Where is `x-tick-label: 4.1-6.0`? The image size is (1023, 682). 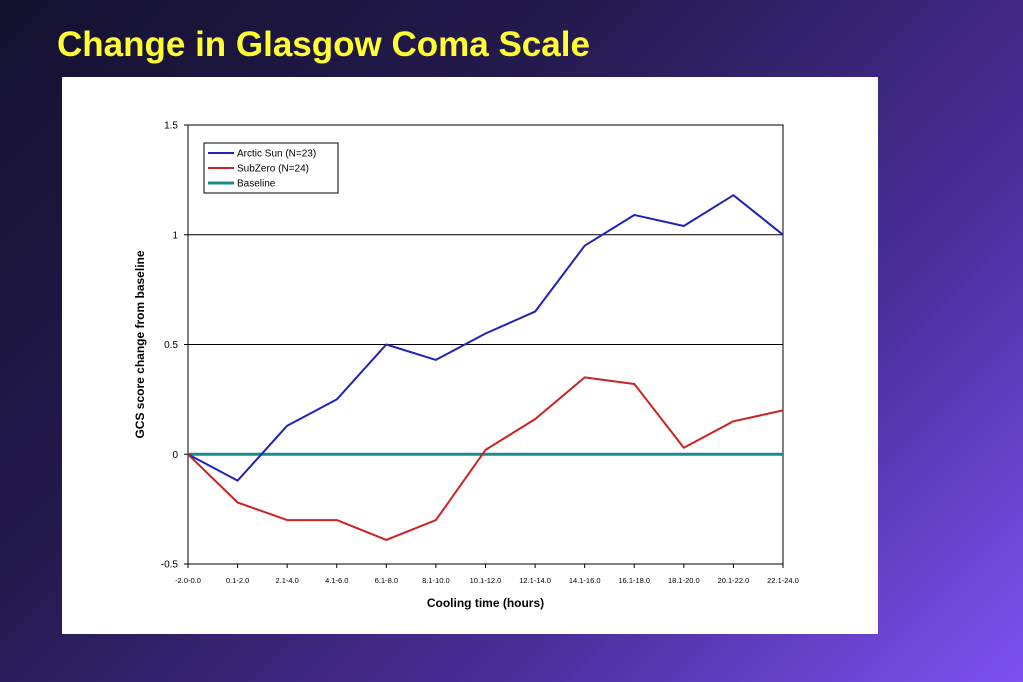 x-tick-label: 4.1-6.0 is located at coordinates (336, 580).